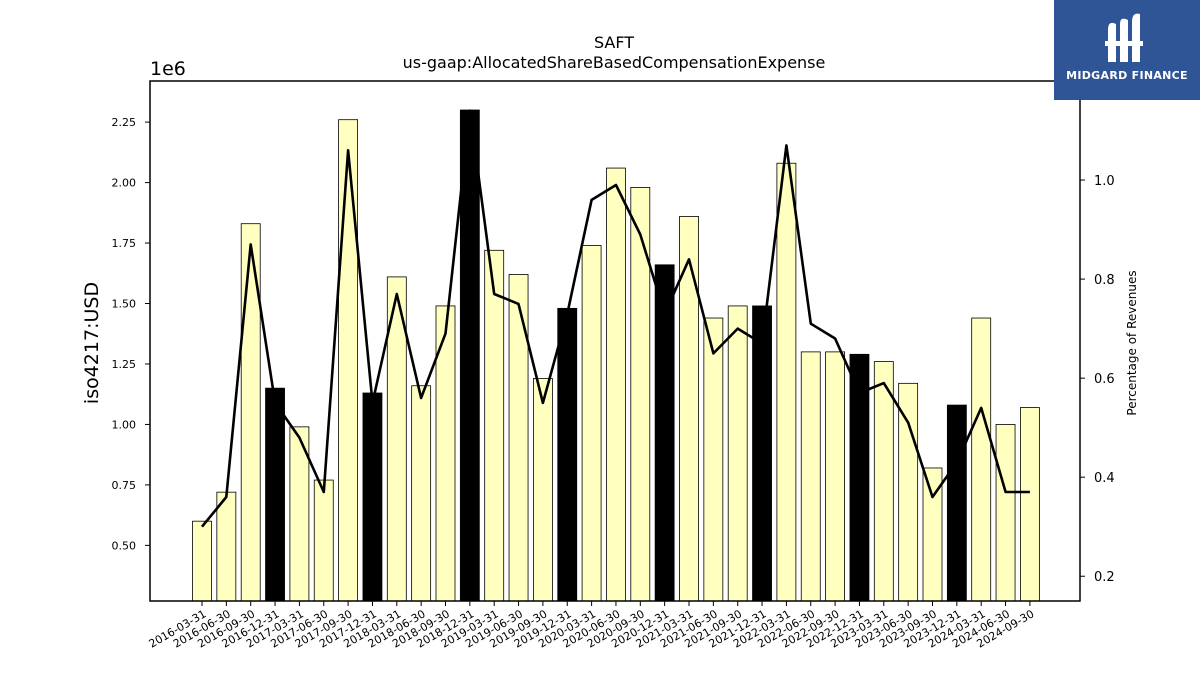  I want to click on y-tick-label: 0.50, so click(124, 545).